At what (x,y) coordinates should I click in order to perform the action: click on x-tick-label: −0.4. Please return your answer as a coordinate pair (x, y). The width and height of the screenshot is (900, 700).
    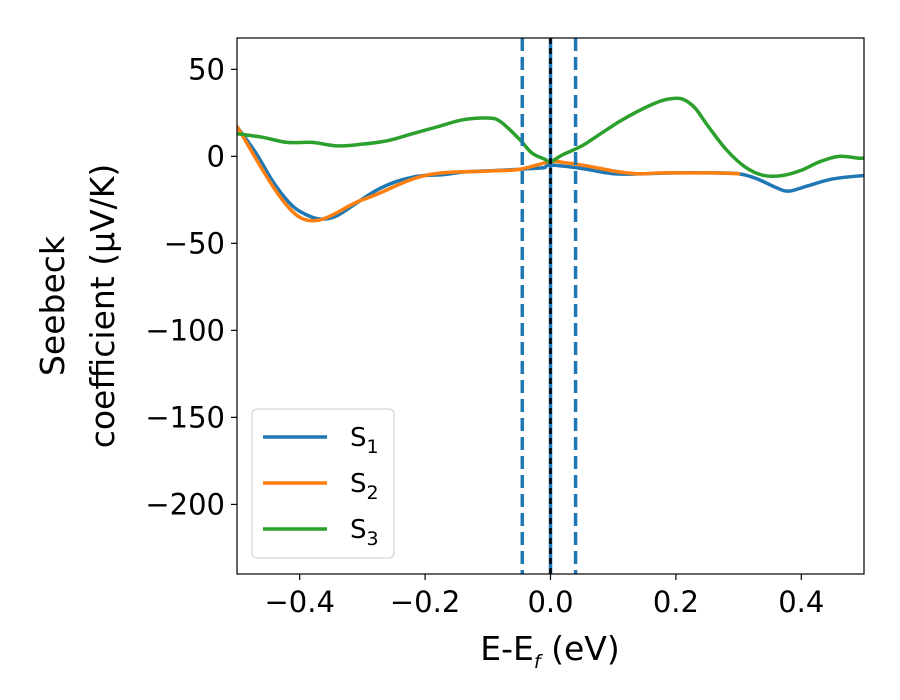
    Looking at the image, I should click on (299, 602).